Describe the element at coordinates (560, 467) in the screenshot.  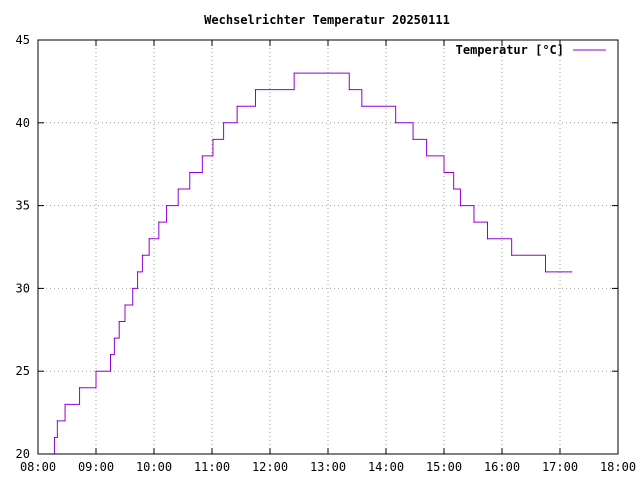
I see `x-tick-label: 17:00` at that location.